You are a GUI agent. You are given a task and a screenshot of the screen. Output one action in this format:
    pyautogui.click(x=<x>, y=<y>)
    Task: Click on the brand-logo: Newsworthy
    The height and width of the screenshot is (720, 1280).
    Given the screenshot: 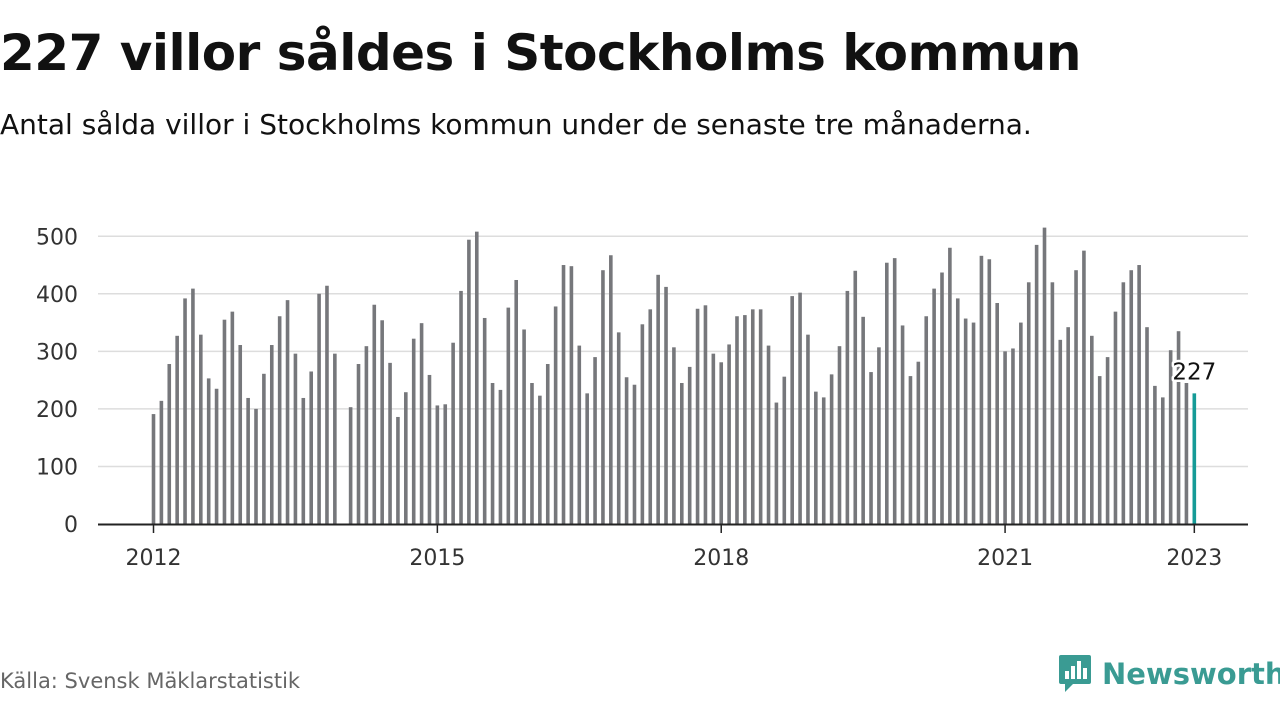 What is the action you would take?
    pyautogui.click(x=1169, y=674)
    